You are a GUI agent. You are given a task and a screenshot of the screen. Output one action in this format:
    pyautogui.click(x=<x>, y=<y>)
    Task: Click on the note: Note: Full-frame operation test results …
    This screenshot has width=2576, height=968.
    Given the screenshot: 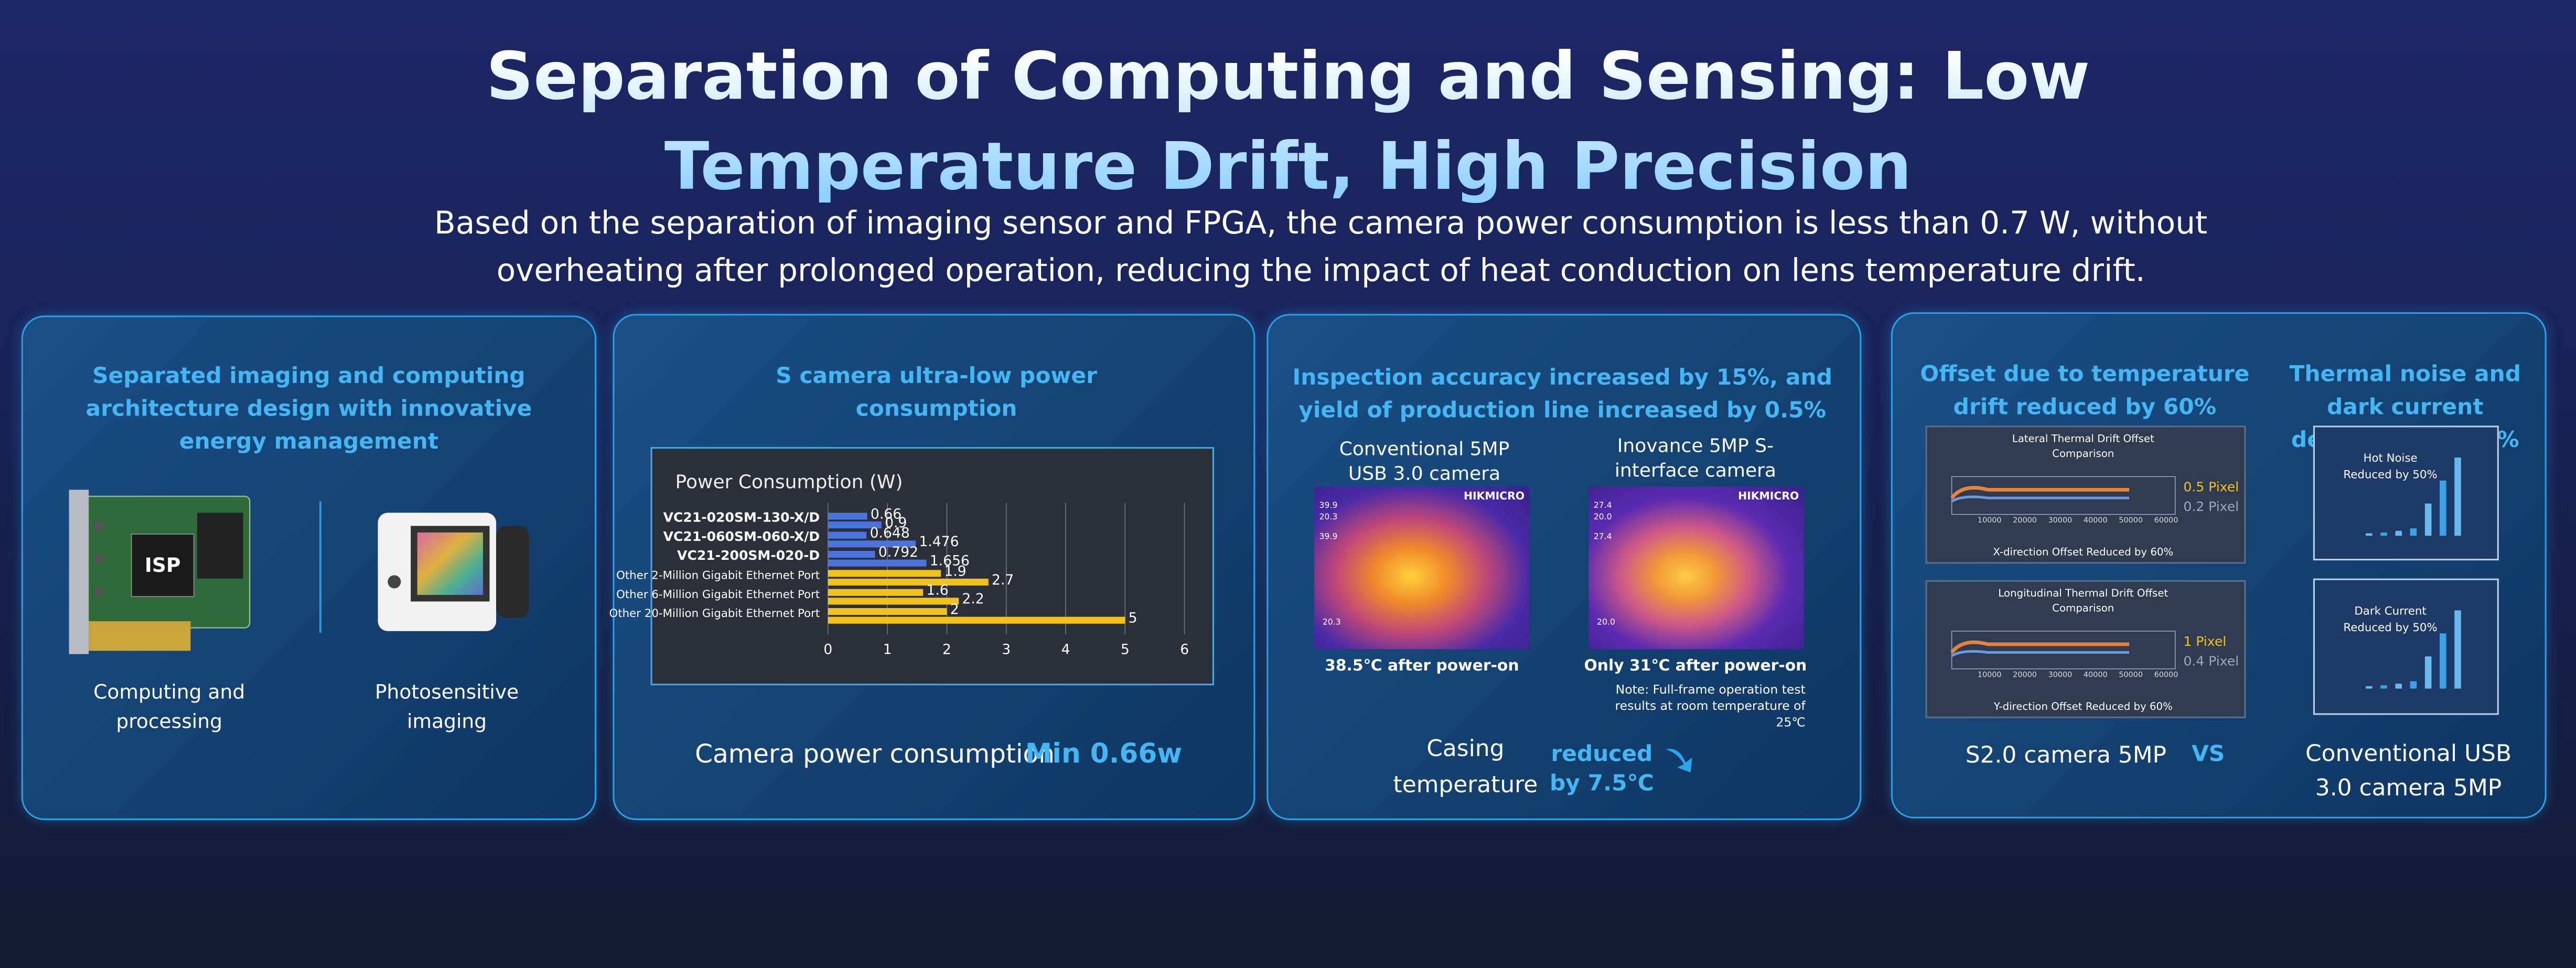 What is the action you would take?
    pyautogui.click(x=1710, y=706)
    